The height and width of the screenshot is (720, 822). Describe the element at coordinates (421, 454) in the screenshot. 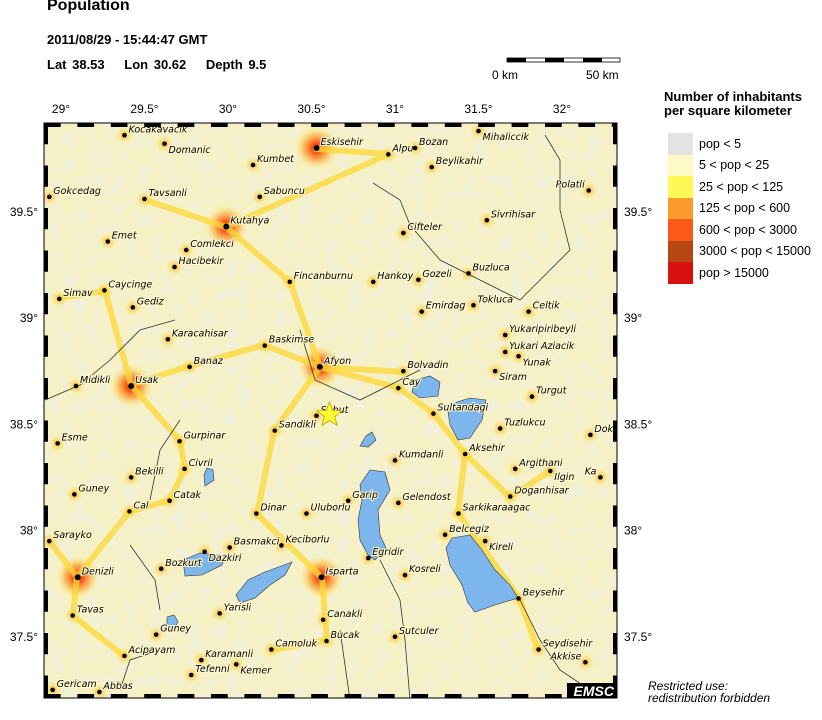

I see `town-label: Kumdanli` at that location.